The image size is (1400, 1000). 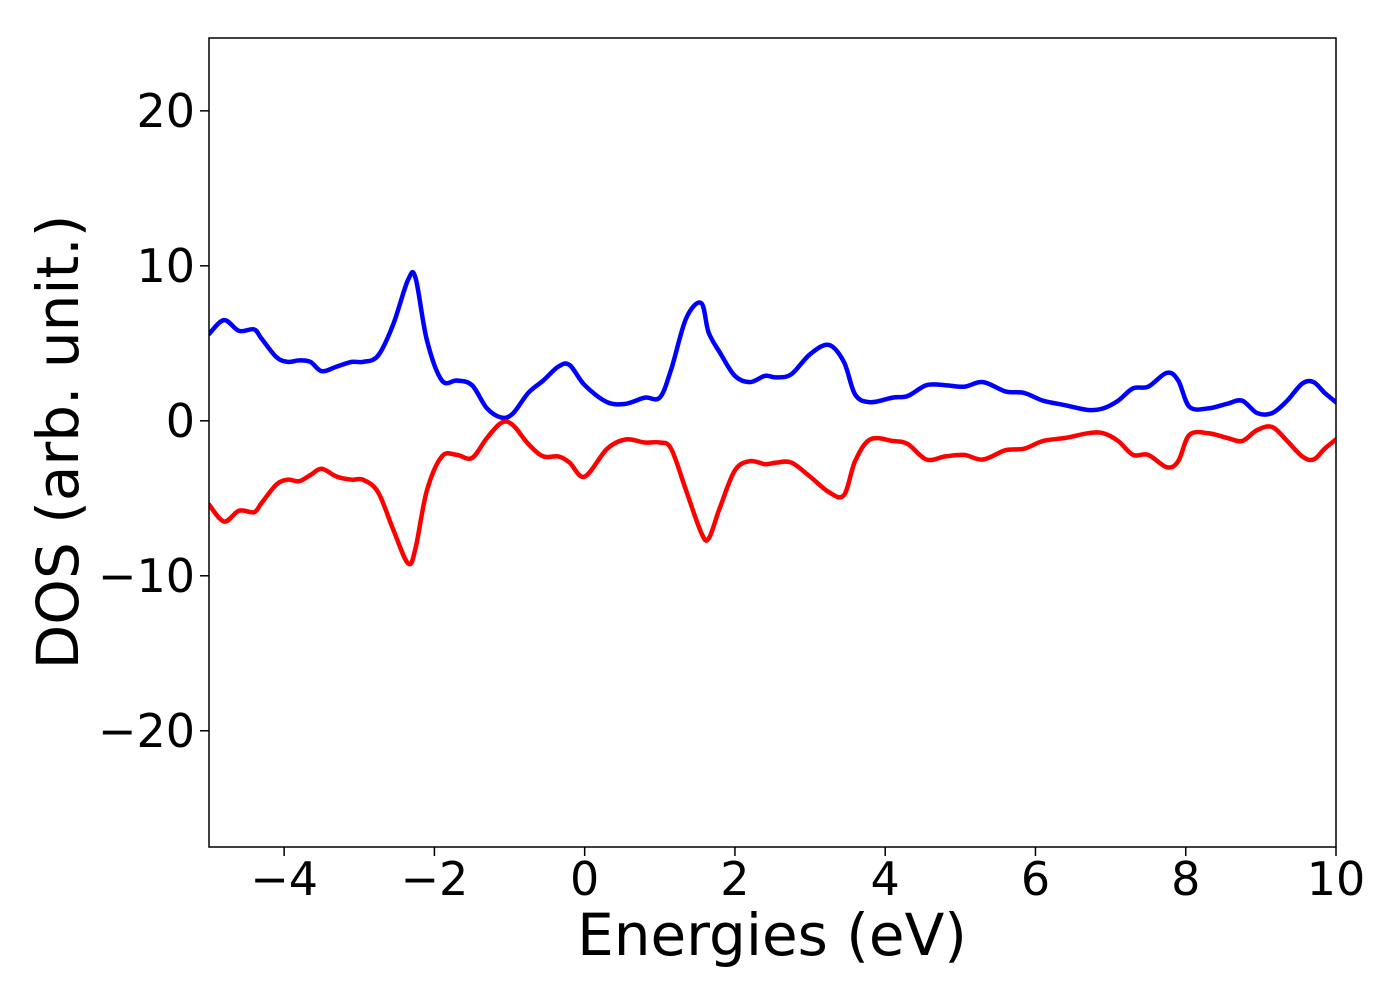 What do you see at coordinates (165, 266) in the screenshot?
I see `y-tick-label: 10` at bounding box center [165, 266].